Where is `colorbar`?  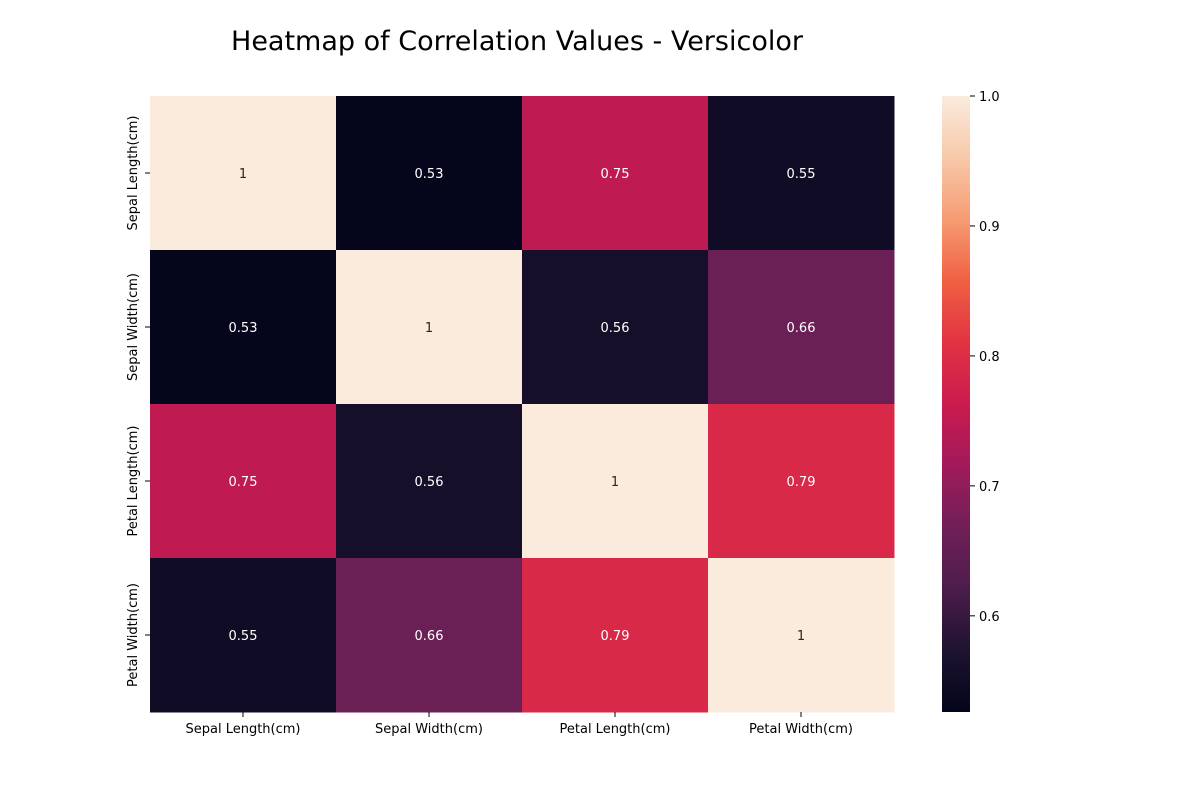
colorbar is located at coordinates (956, 404).